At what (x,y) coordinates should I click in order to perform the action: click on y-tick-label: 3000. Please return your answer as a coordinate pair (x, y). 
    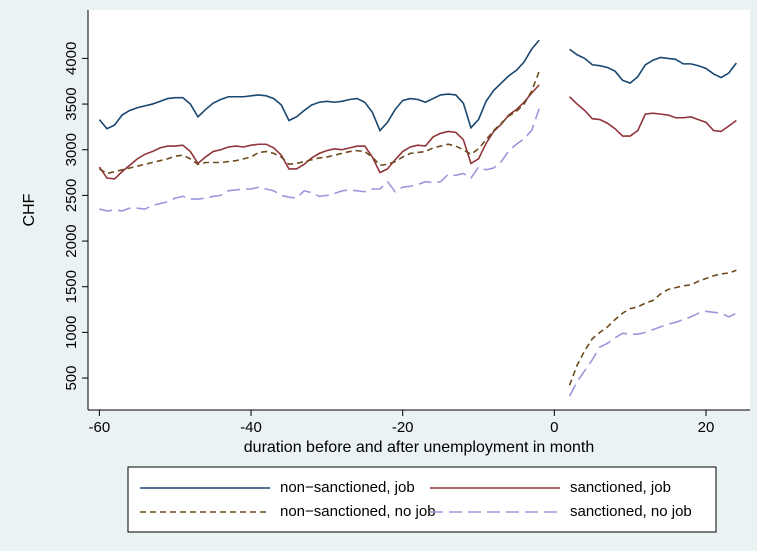
    Looking at the image, I should click on (71, 149).